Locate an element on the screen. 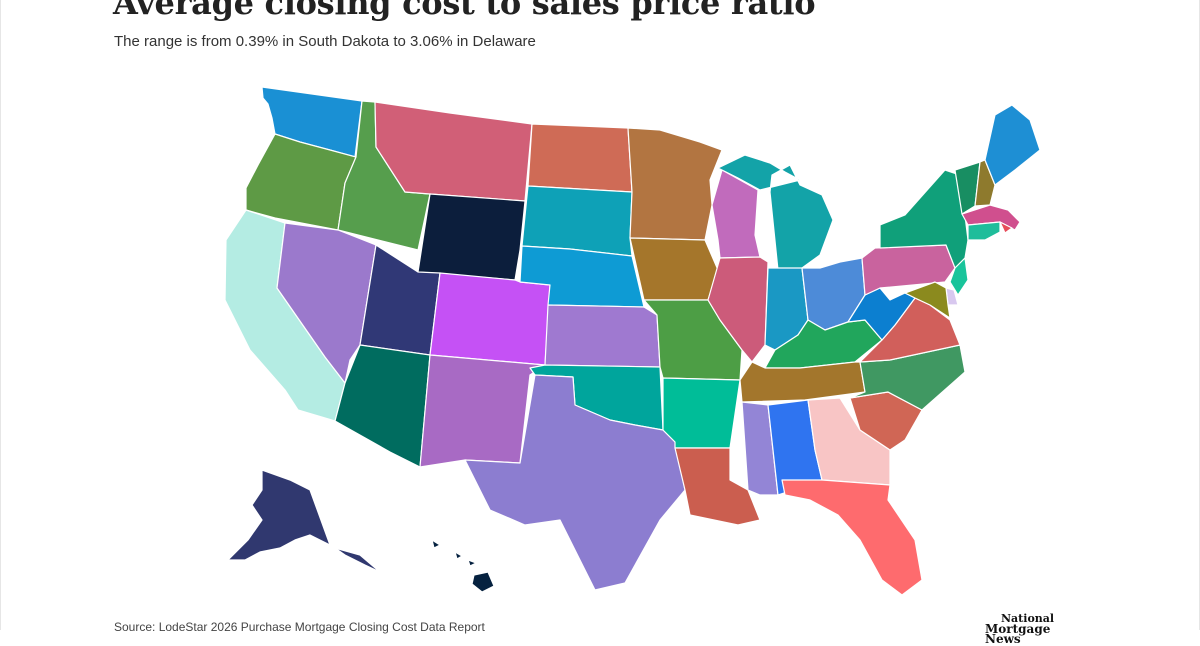 The height and width of the screenshot is (646, 1200). state-fl is located at coordinates (852, 537).